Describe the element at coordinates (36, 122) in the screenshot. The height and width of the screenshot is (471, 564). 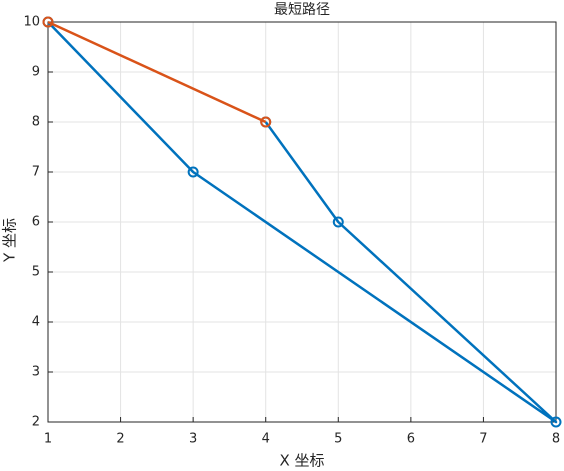
I see `y-tick-label: 8` at that location.